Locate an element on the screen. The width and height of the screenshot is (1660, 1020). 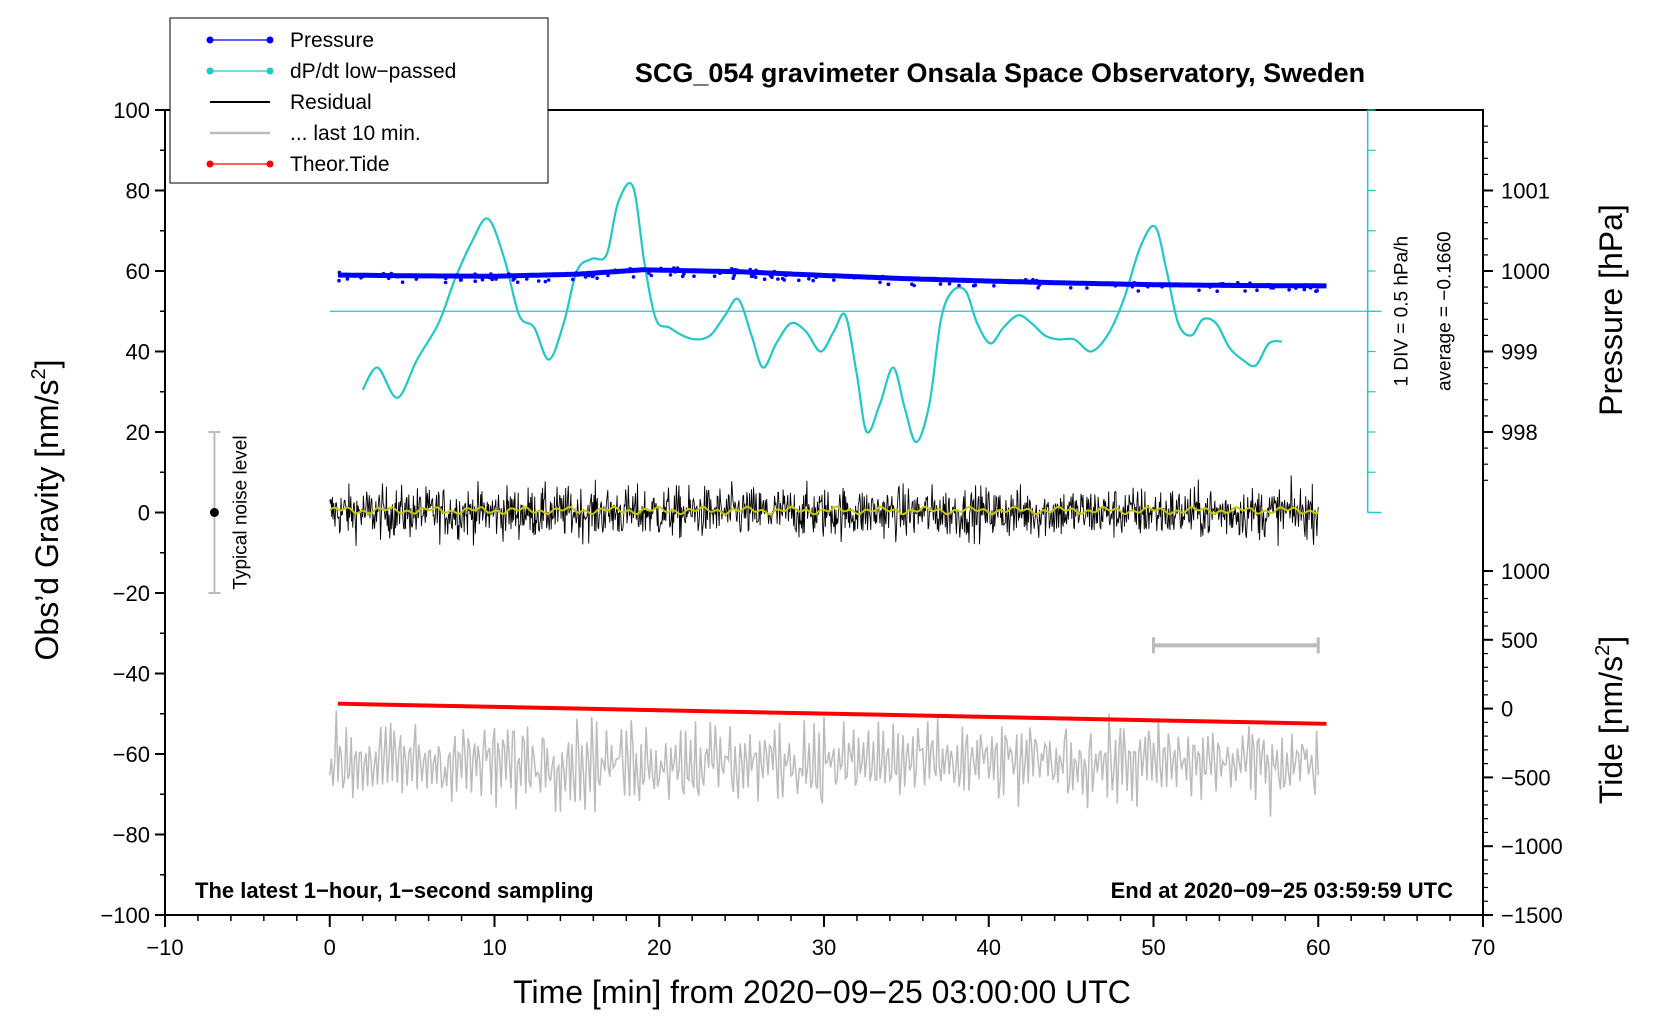
pressure-tick-label: 998 is located at coordinates (1519, 432).